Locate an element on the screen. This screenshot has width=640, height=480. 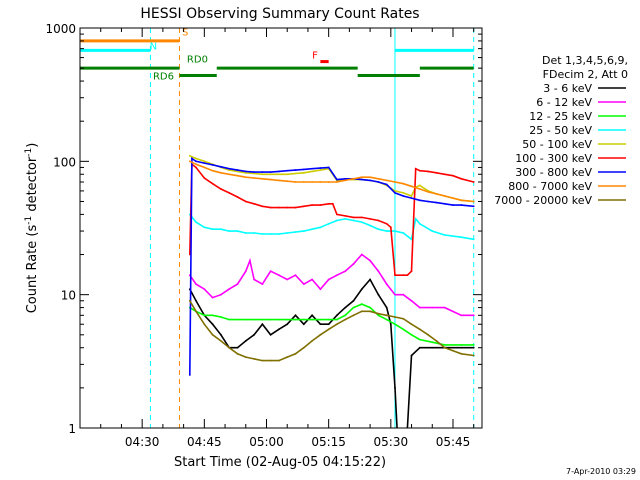
x-tick-label-4: 05:30 is located at coordinates (391, 442).